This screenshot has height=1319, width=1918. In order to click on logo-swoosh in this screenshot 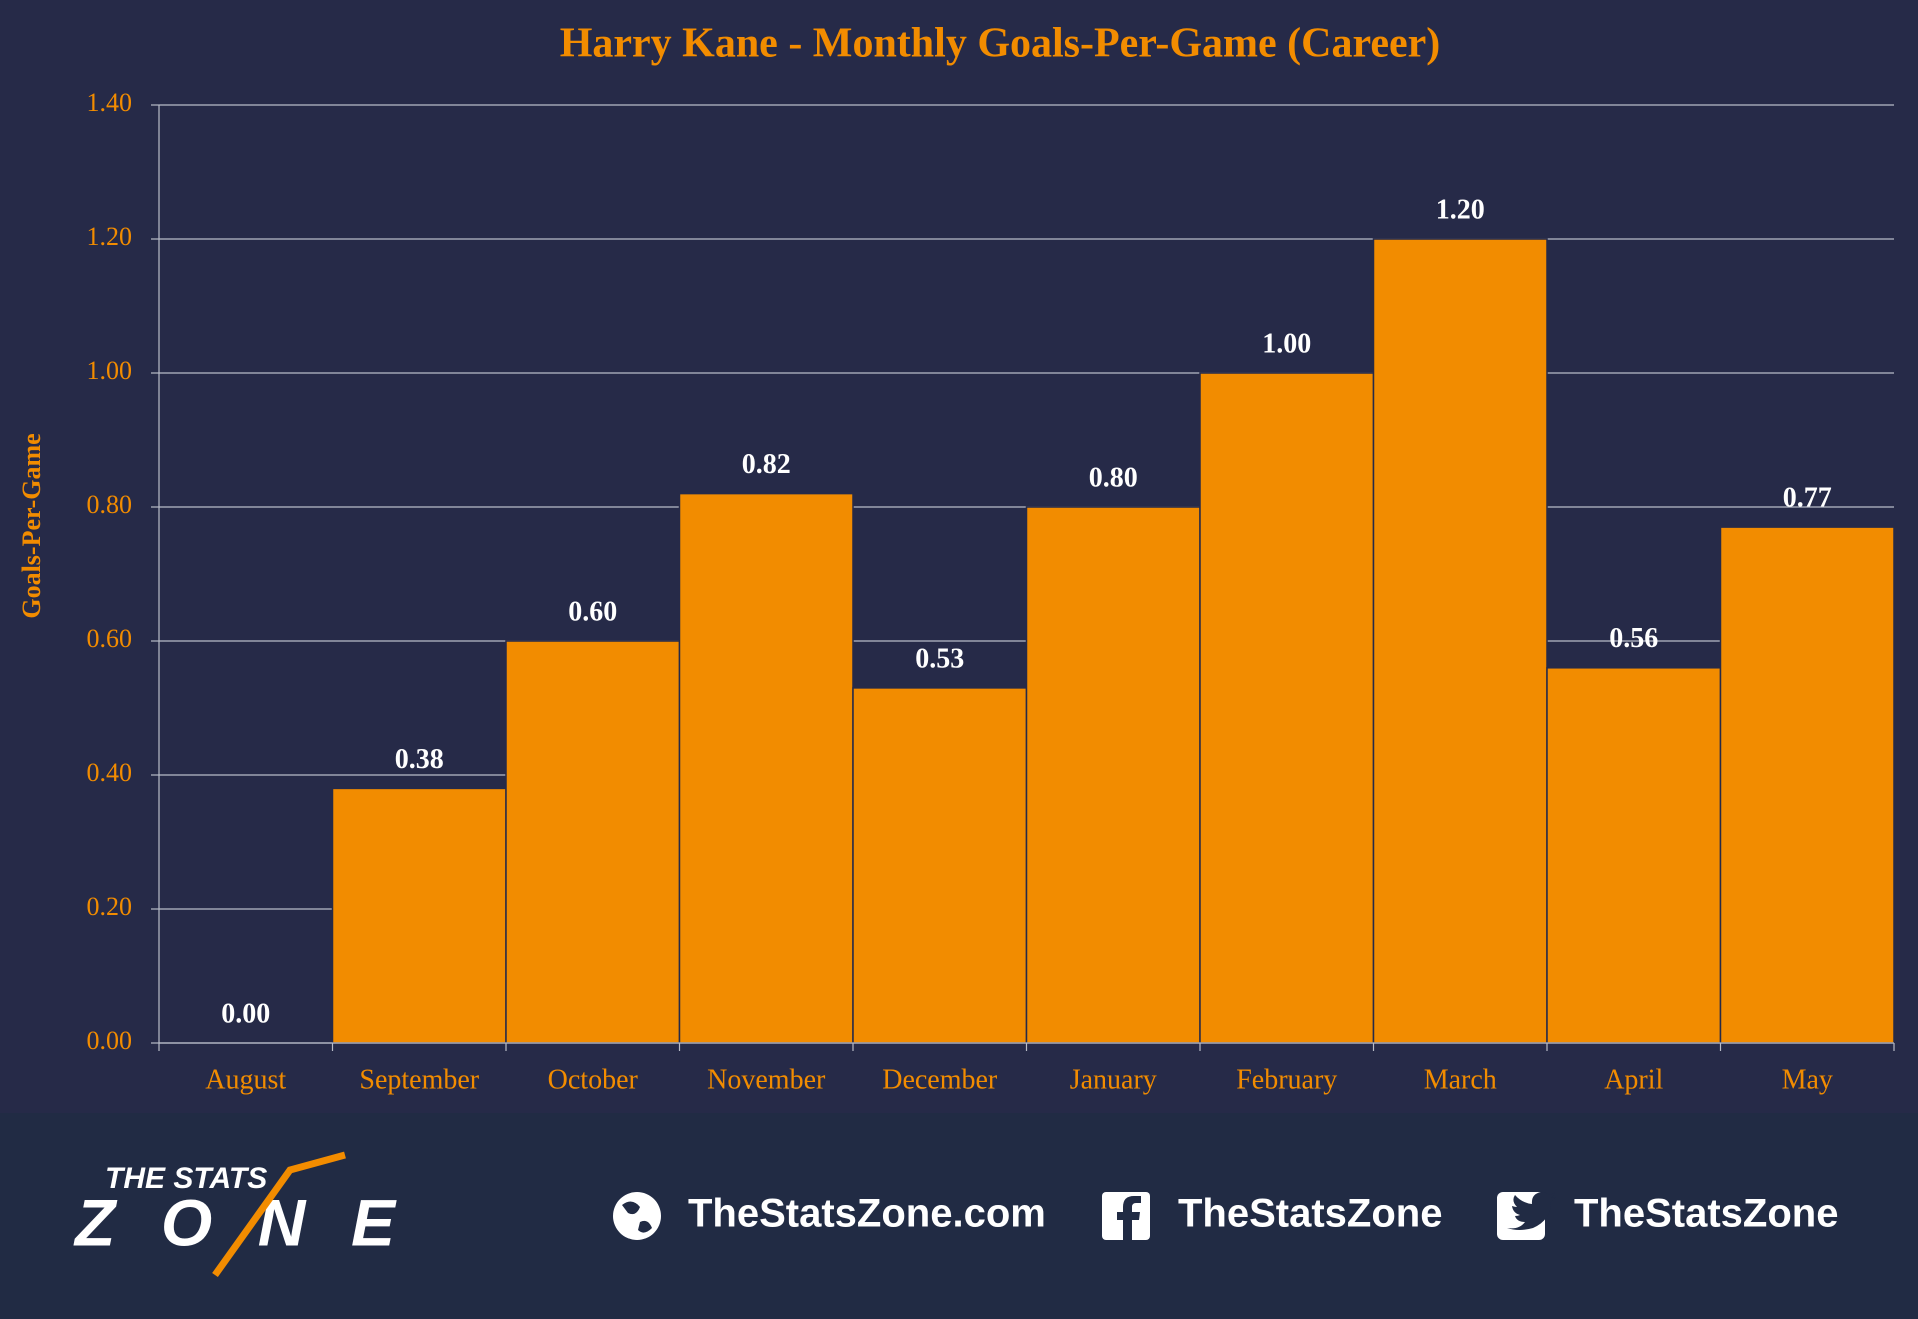, I will do `click(279, 1214)`.